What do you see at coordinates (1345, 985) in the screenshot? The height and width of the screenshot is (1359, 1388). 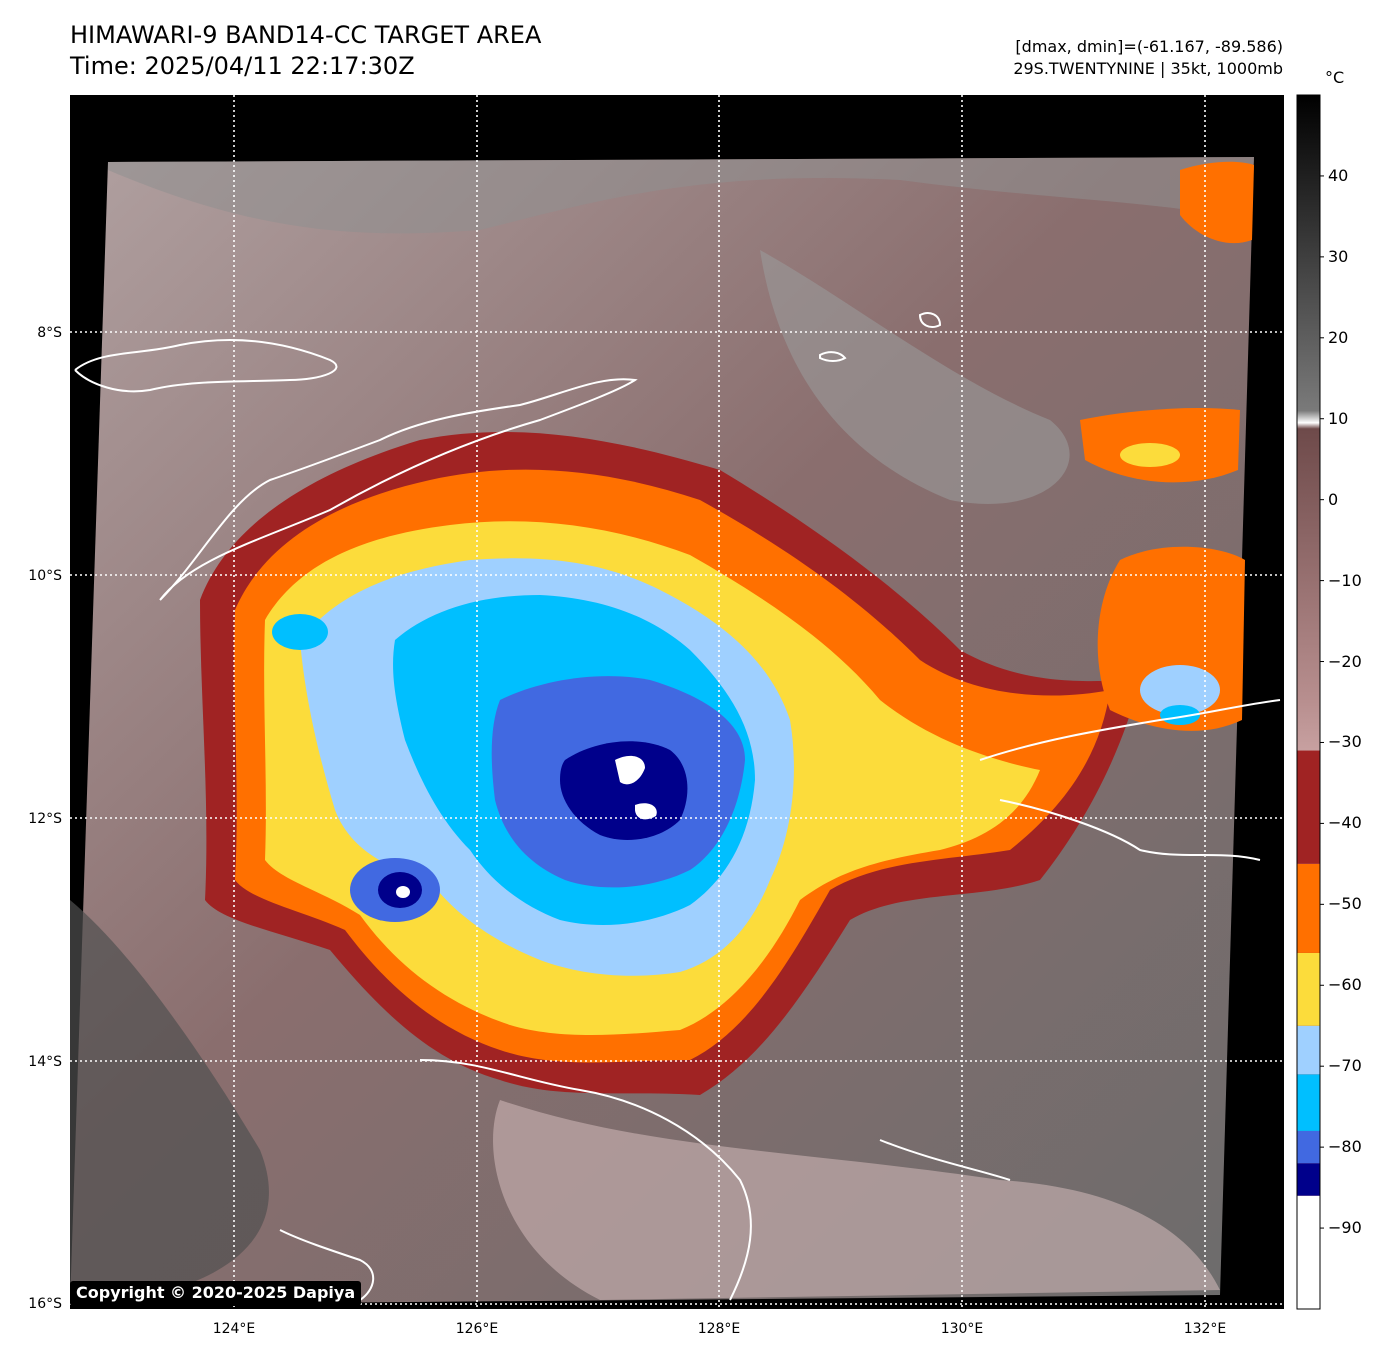 I see `colorbar-tick-label: −60` at bounding box center [1345, 985].